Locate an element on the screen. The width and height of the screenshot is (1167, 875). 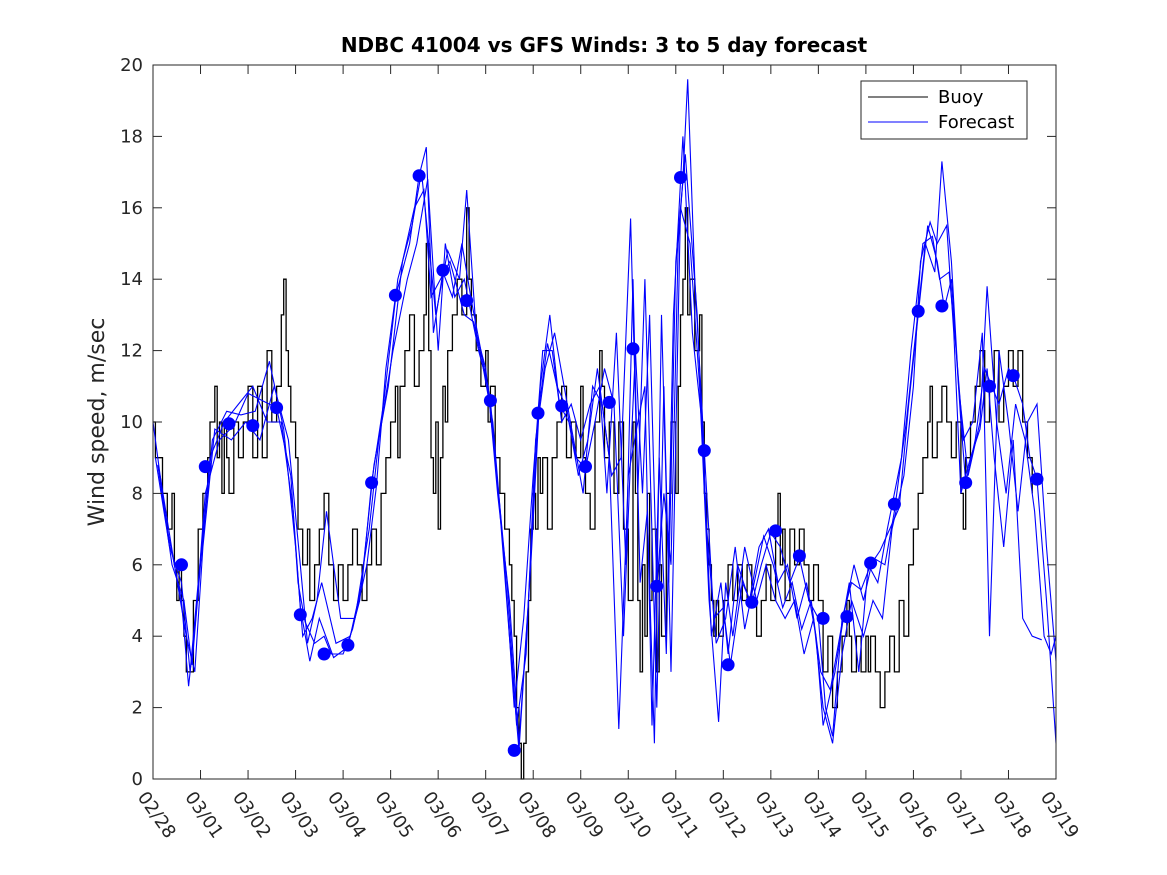
legend: Buoy Forecast is located at coordinates (944, 110).